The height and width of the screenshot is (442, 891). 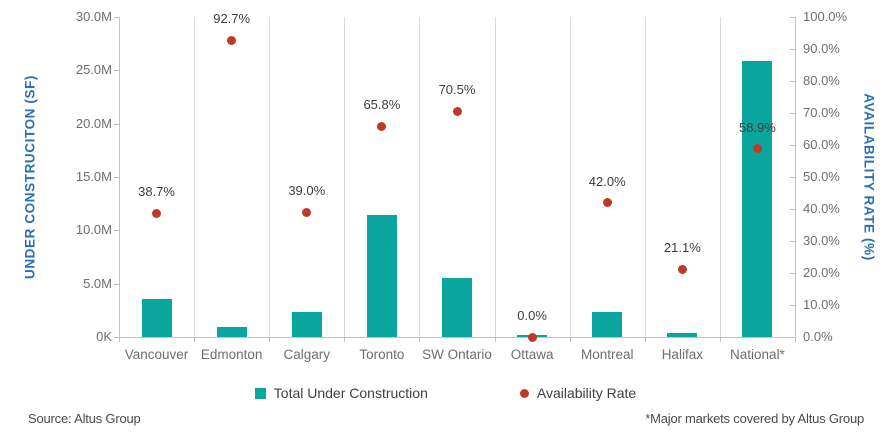 What do you see at coordinates (821, 272) in the screenshot?
I see `y-axis-tick-label-right: 20.0%` at bounding box center [821, 272].